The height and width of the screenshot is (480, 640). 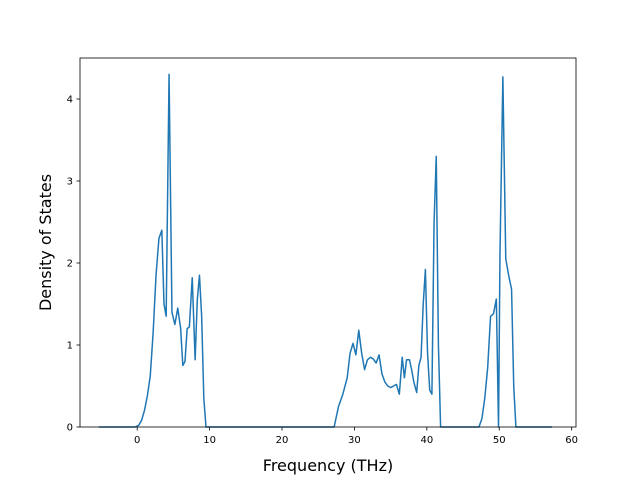 I want to click on y-tick-label: 2, so click(x=70, y=264).